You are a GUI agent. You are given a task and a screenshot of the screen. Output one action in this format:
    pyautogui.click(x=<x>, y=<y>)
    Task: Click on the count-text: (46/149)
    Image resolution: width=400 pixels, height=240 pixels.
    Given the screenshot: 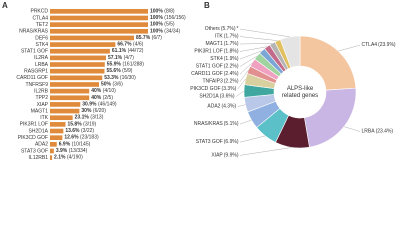 What is the action you would take?
    pyautogui.click(x=107, y=105)
    